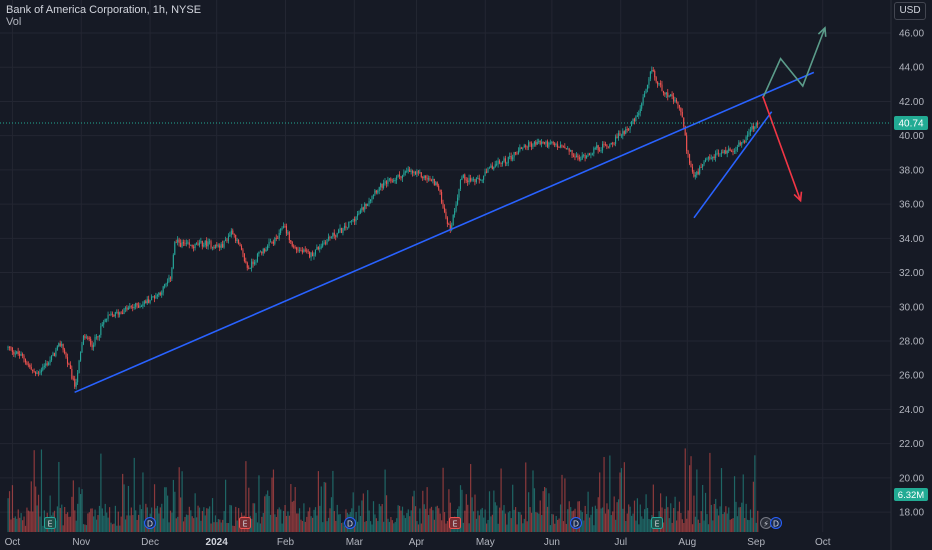 This screenshot has width=932, height=550. I want to click on price-tick-label: 32.00, so click(911, 273).